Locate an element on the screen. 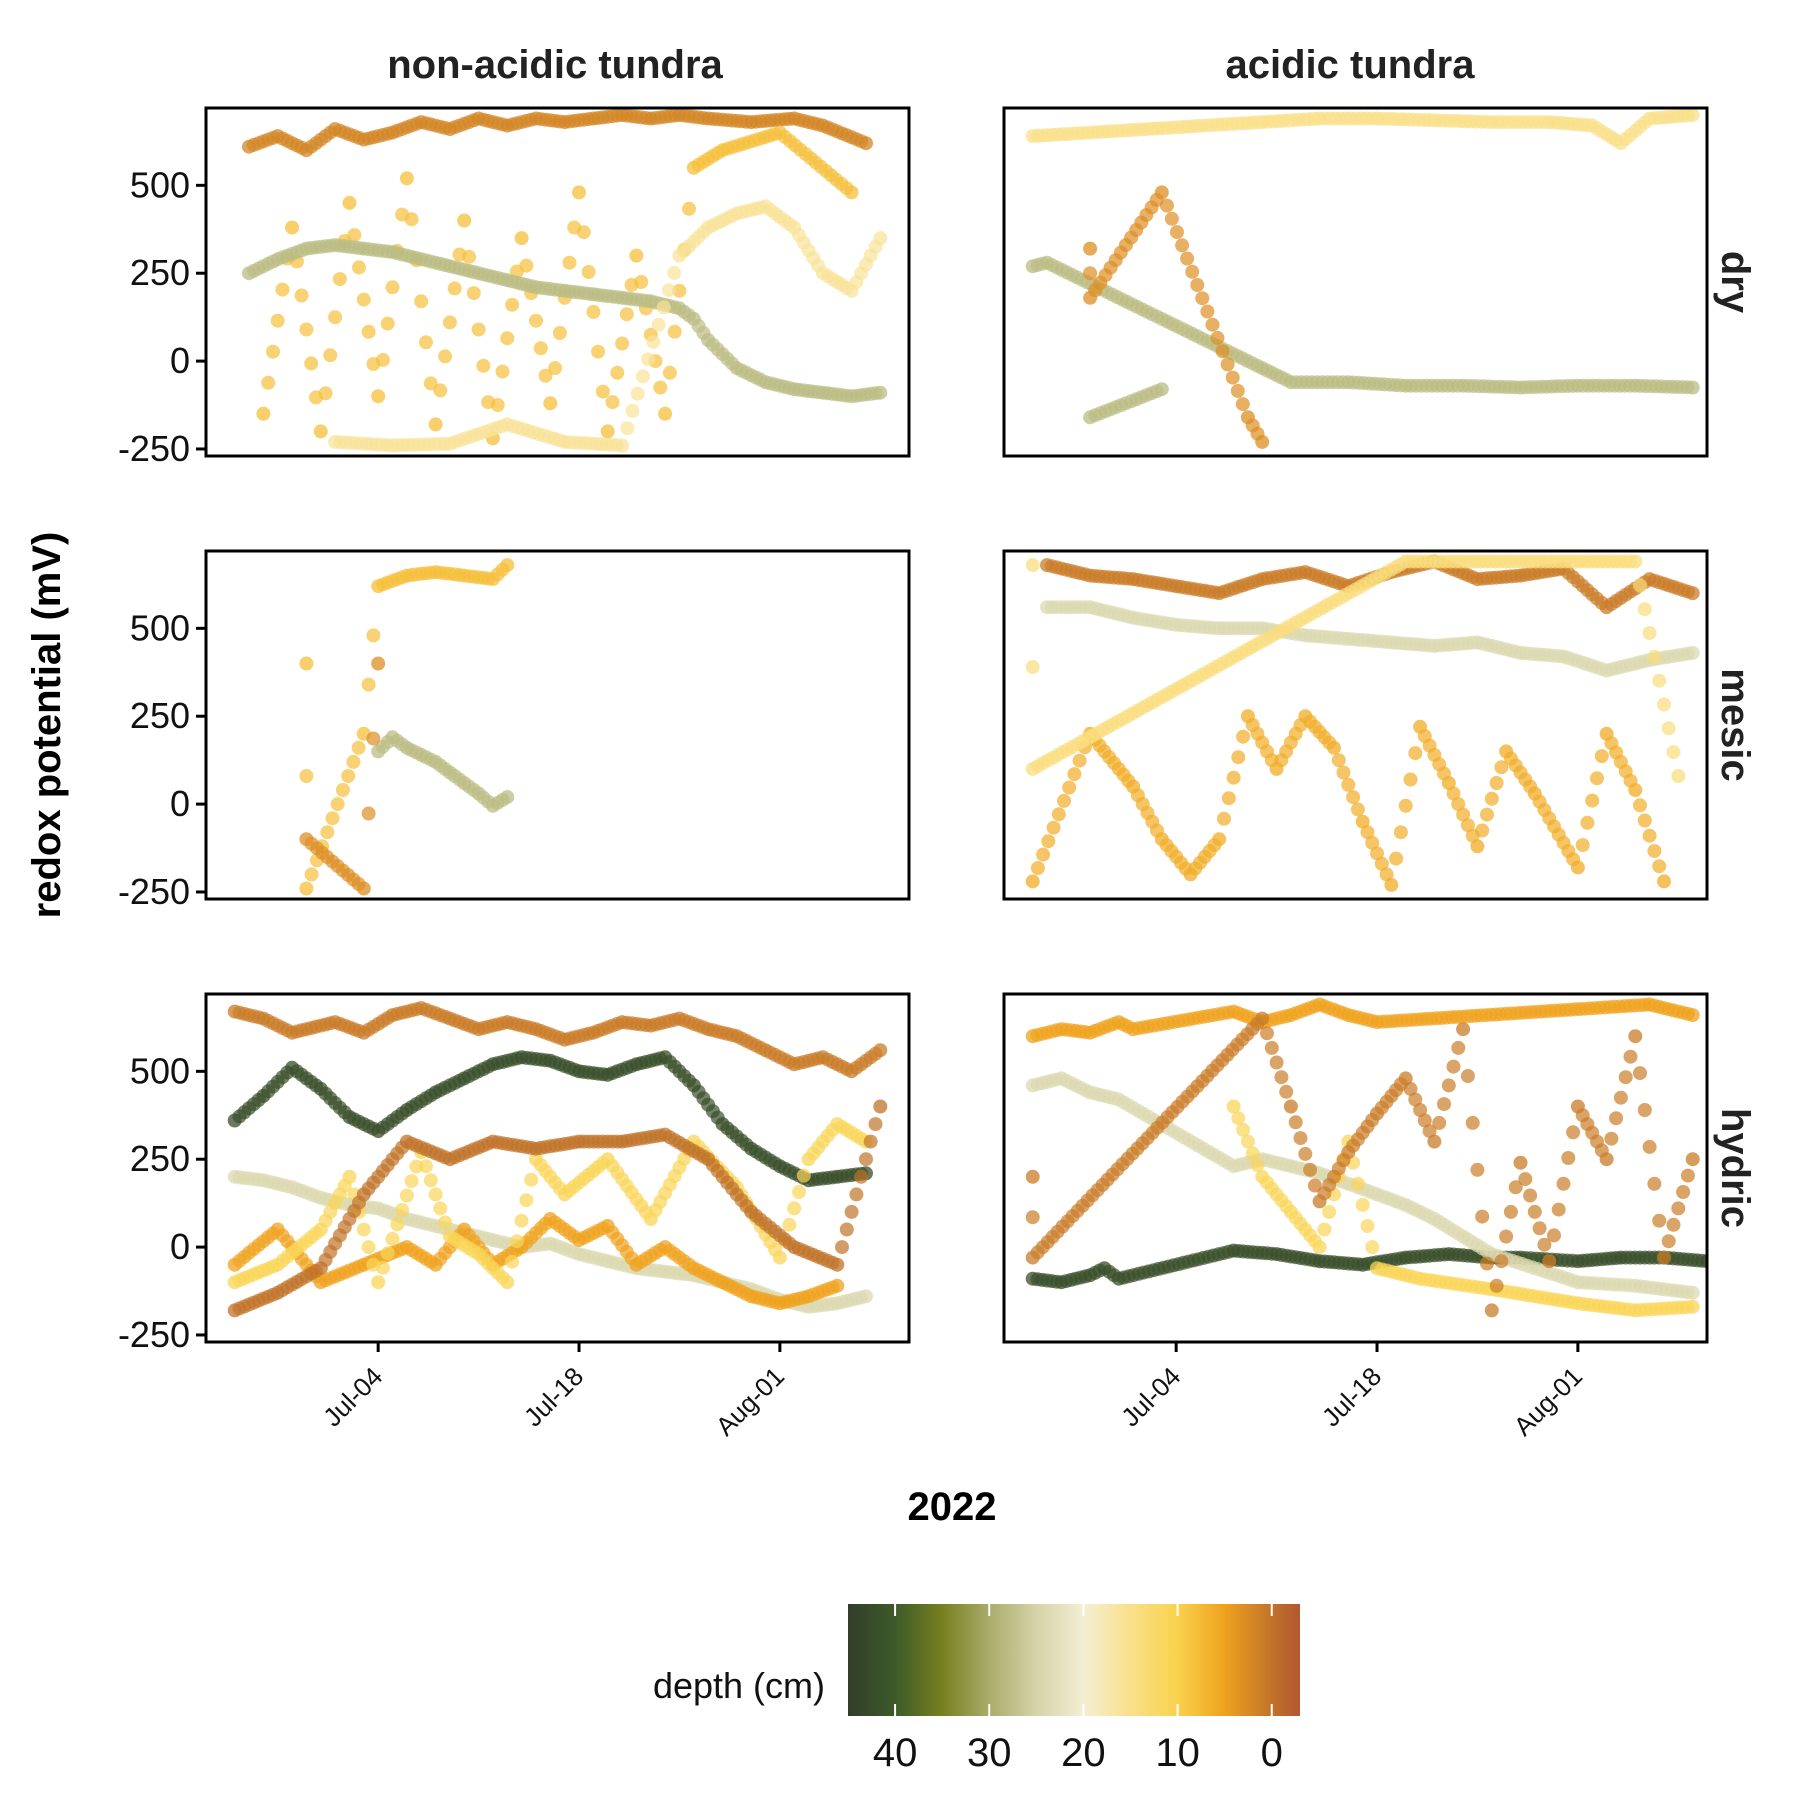 The image size is (1800, 1800). legend-title: depth (cm) is located at coordinates (739, 1685).